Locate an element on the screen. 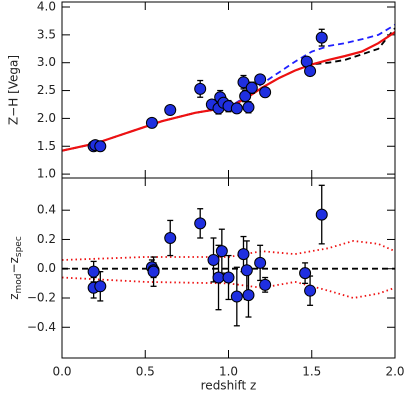 The height and width of the screenshot is (400, 407). y-axis-label: Z−H [Vega] is located at coordinates (14, 90).